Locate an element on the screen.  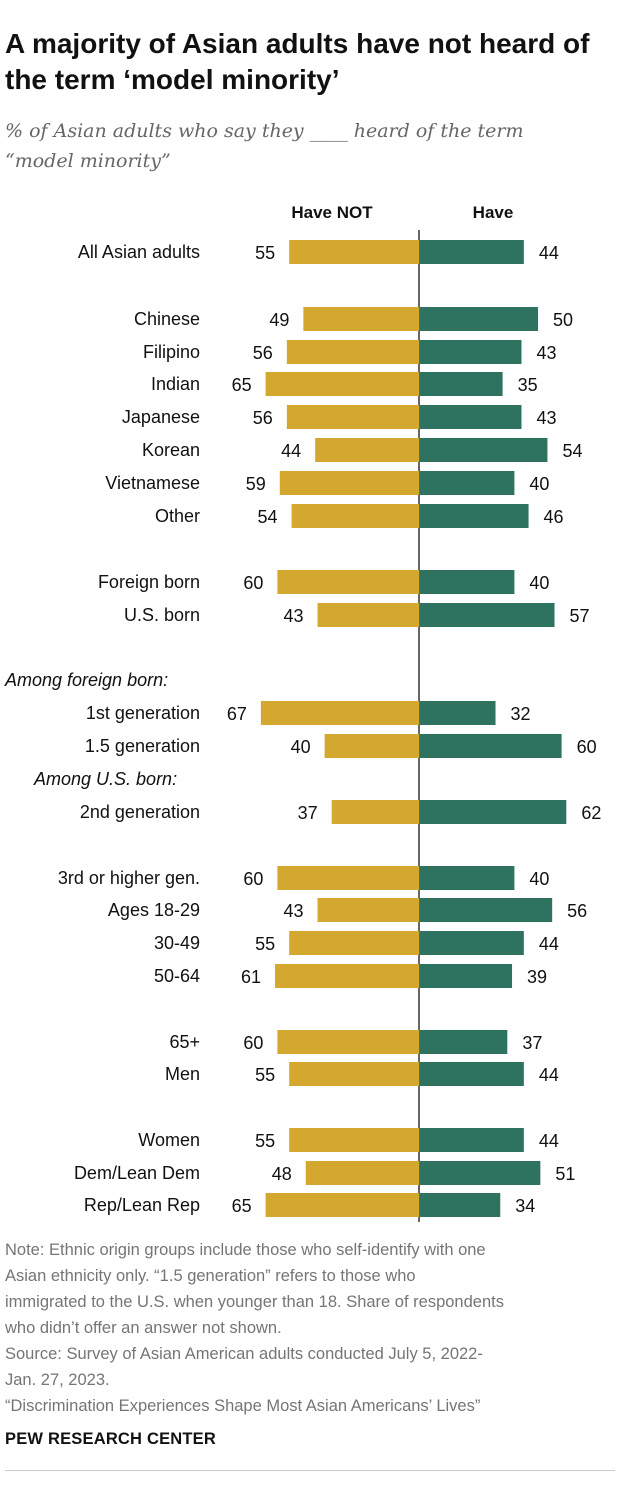
group-header: Among foreign born: is located at coordinates (86, 680).